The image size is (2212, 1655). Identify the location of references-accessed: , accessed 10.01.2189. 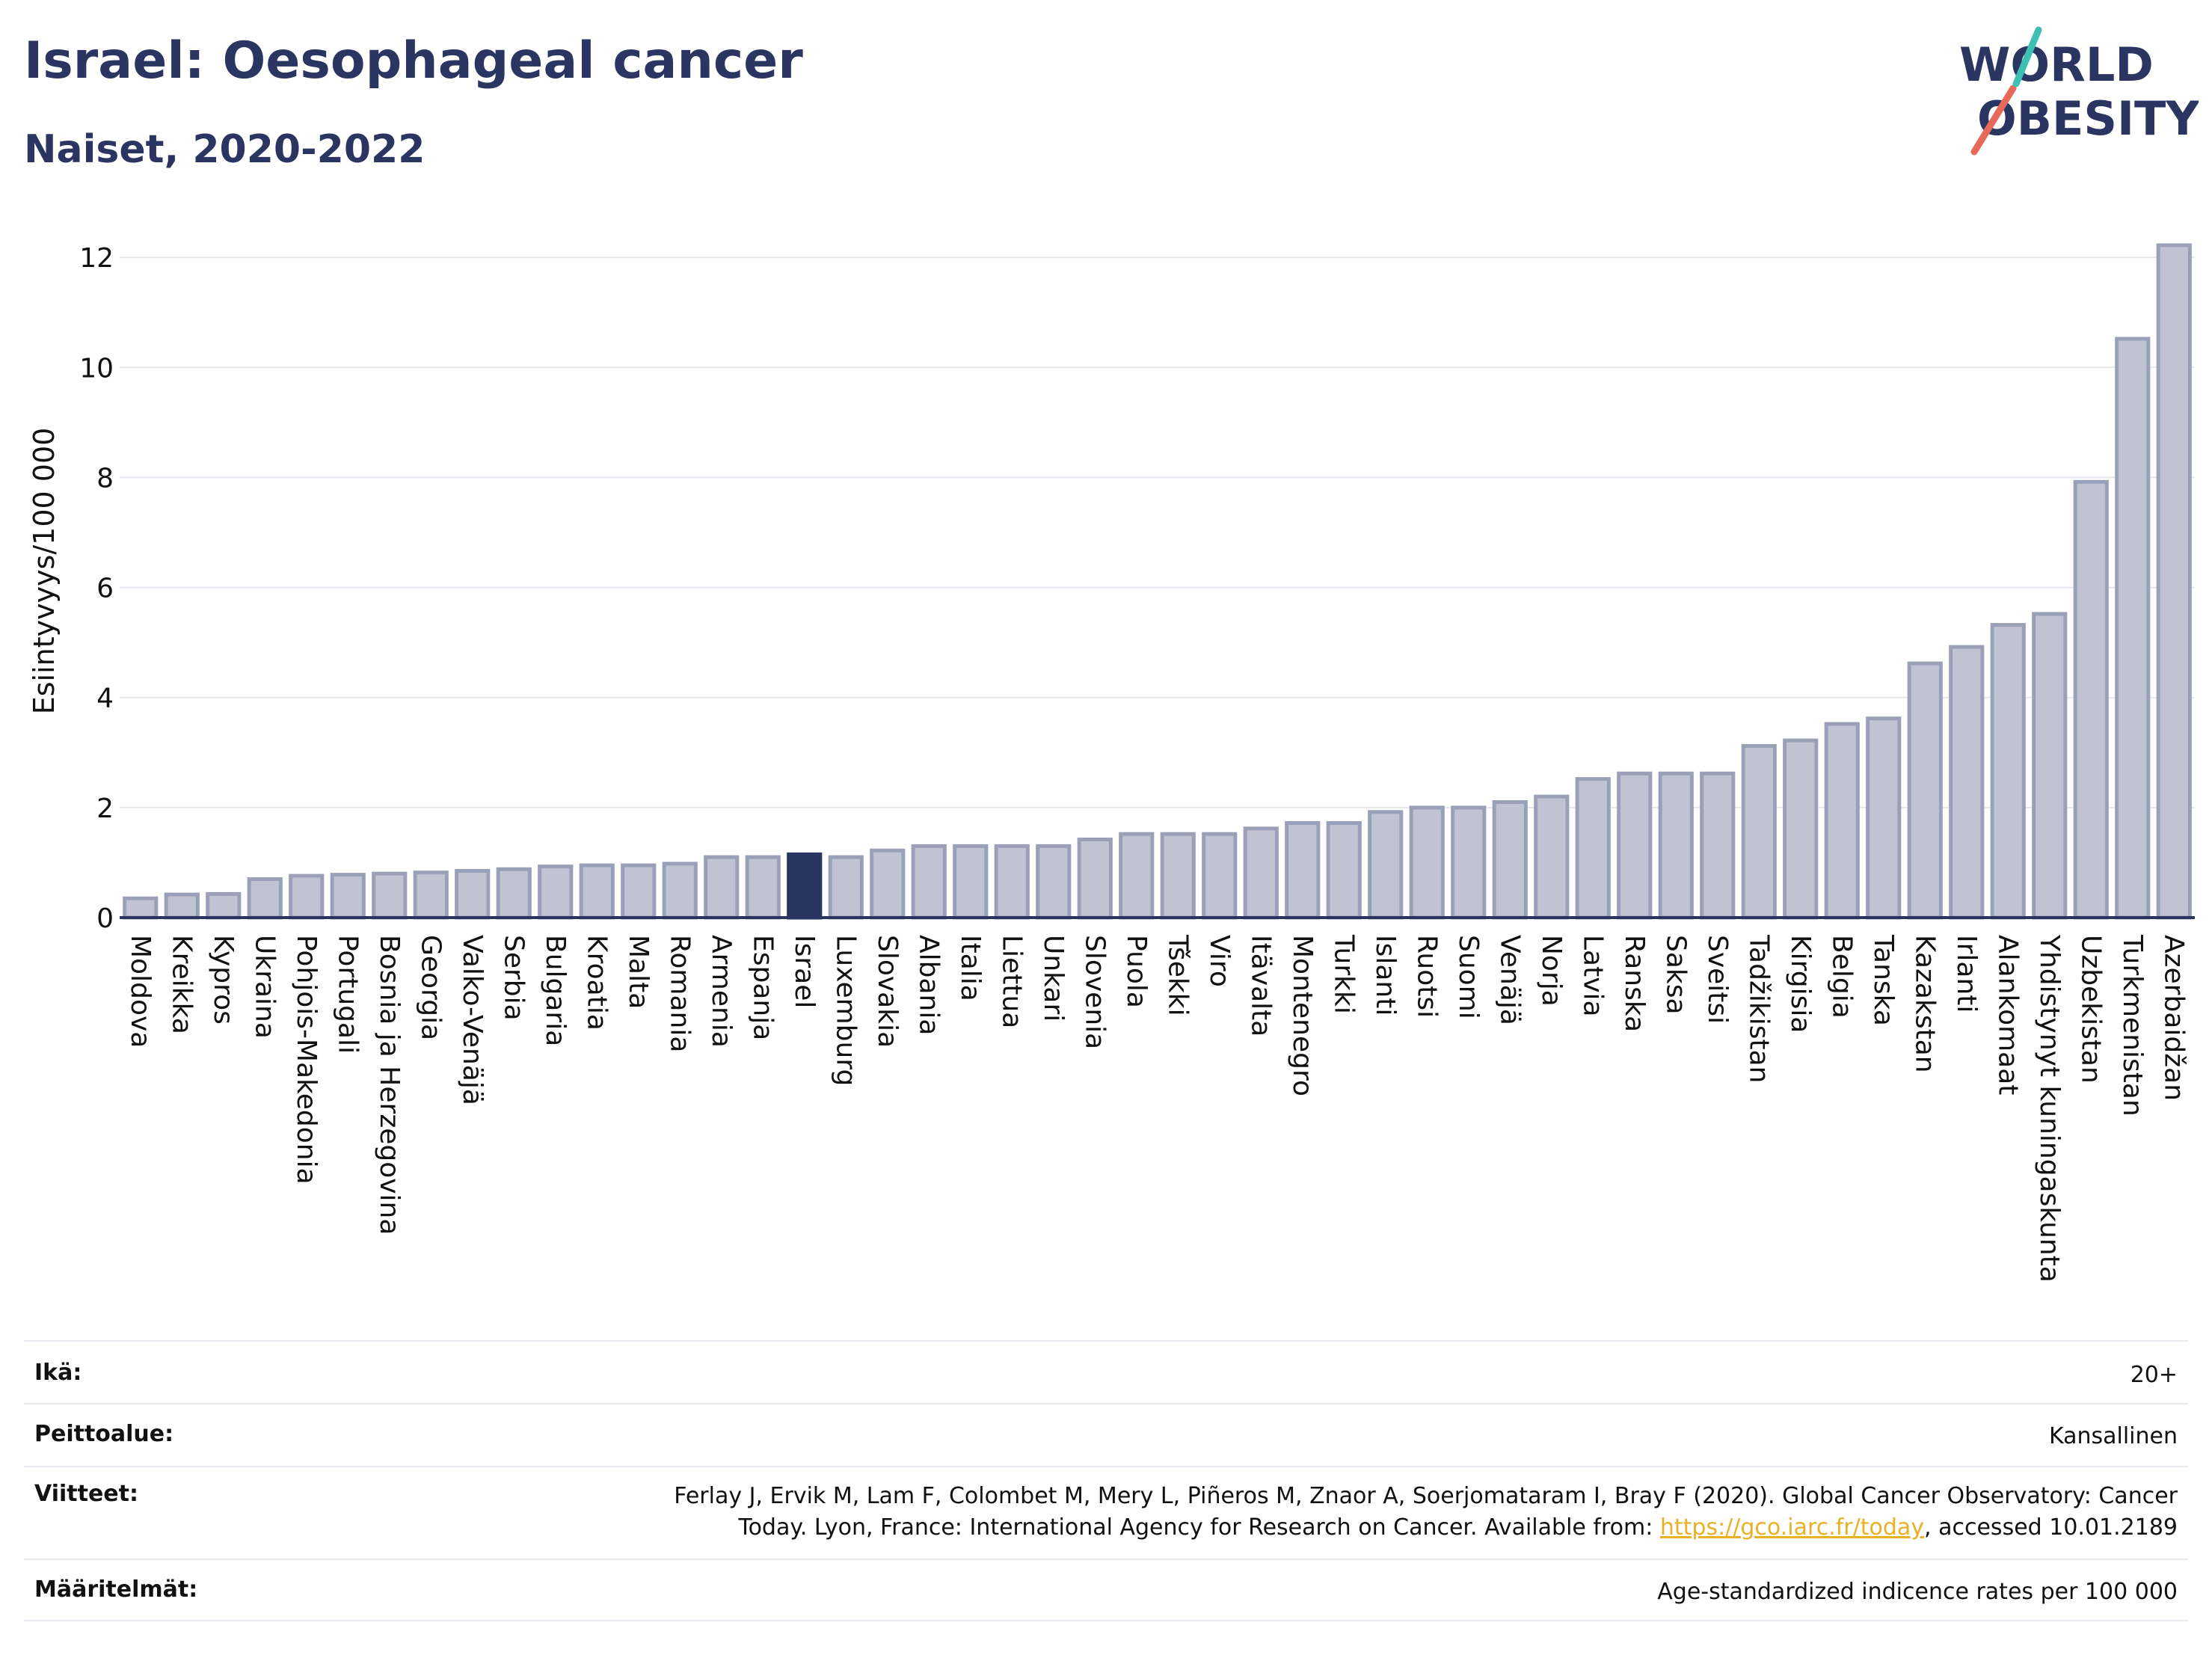
(2051, 1527).